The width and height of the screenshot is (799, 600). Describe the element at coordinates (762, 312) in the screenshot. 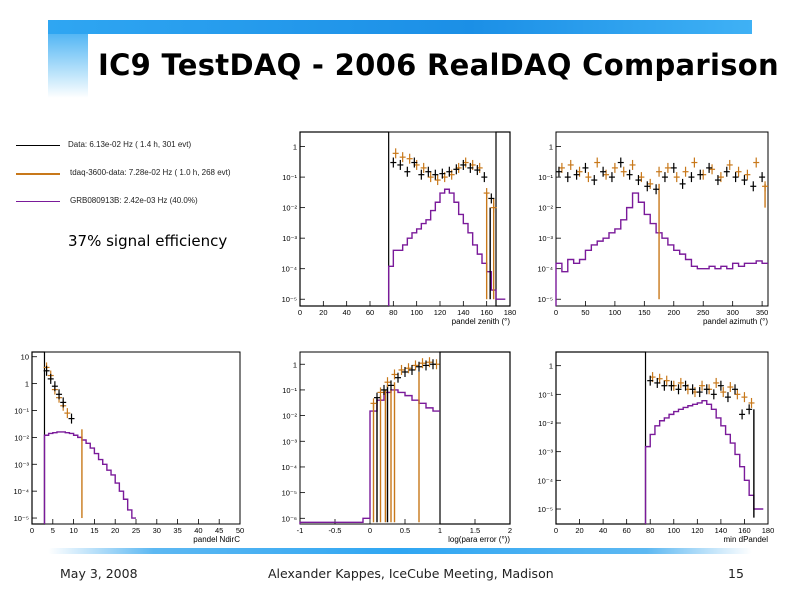

I see `x-tick-label: 350` at that location.